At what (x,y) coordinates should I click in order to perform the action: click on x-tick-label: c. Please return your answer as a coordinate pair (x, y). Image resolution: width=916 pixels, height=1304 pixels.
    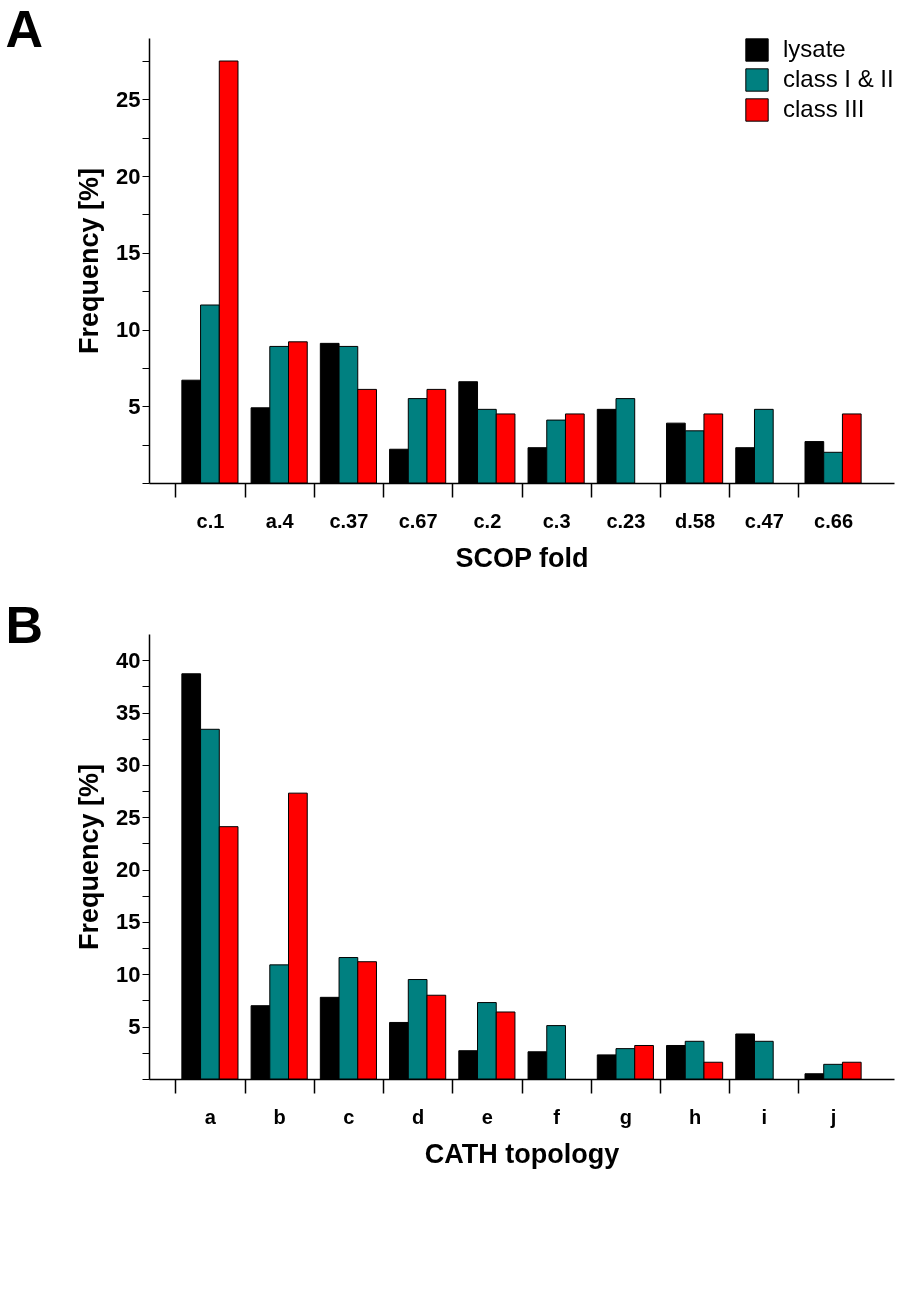
    Looking at the image, I should click on (349, 1116).